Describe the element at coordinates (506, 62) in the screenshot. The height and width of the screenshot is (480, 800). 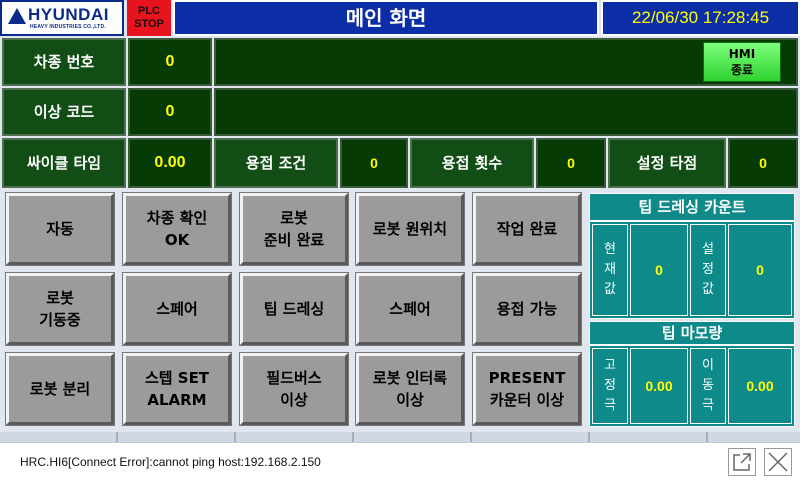
I see `message-bar-top` at that location.